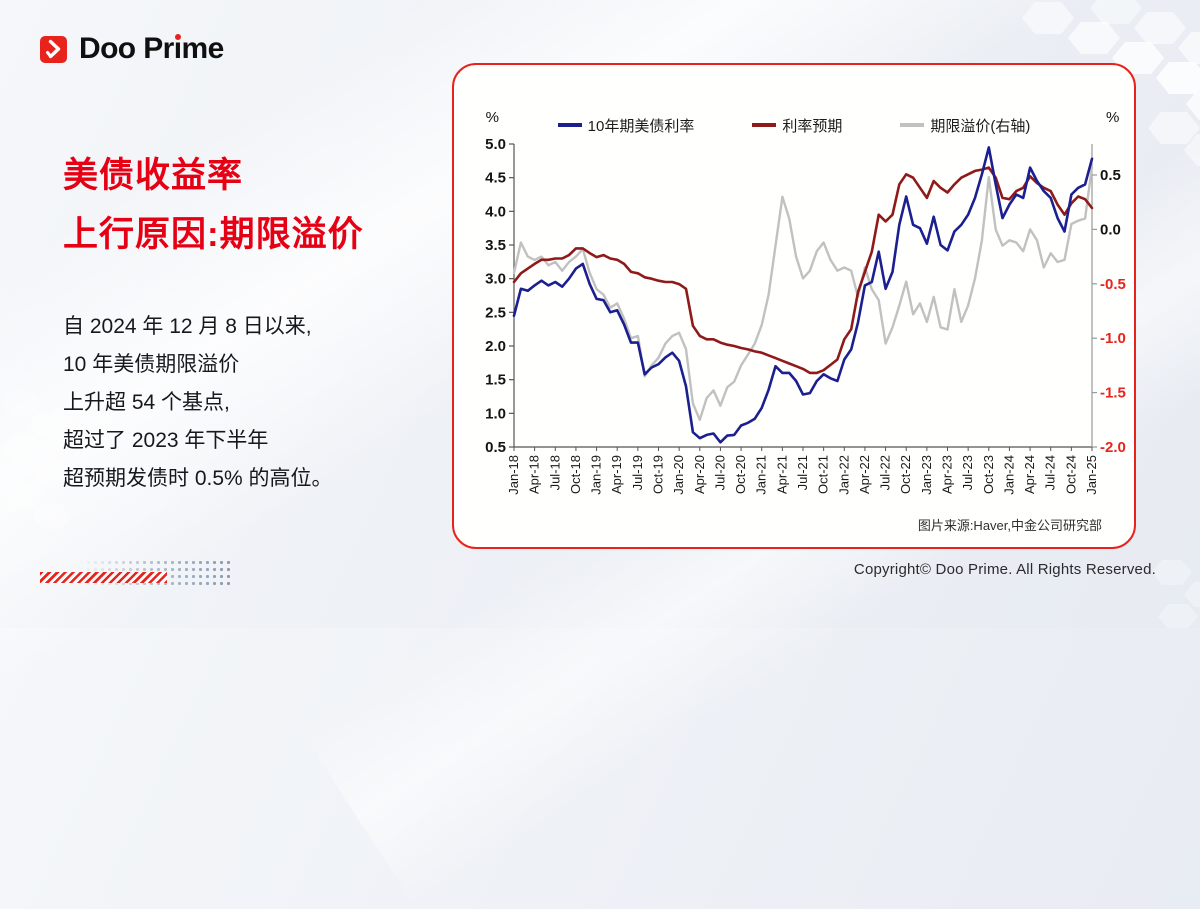 The image size is (1200, 909). What do you see at coordinates (554, 472) in the screenshot?
I see `svg-text: Jul-18` at bounding box center [554, 472].